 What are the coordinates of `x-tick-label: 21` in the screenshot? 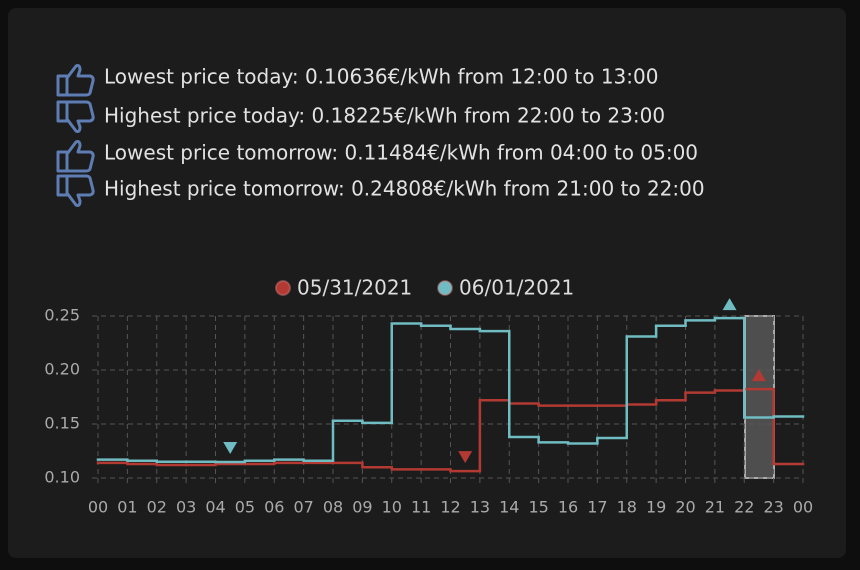 It's located at (715, 507).